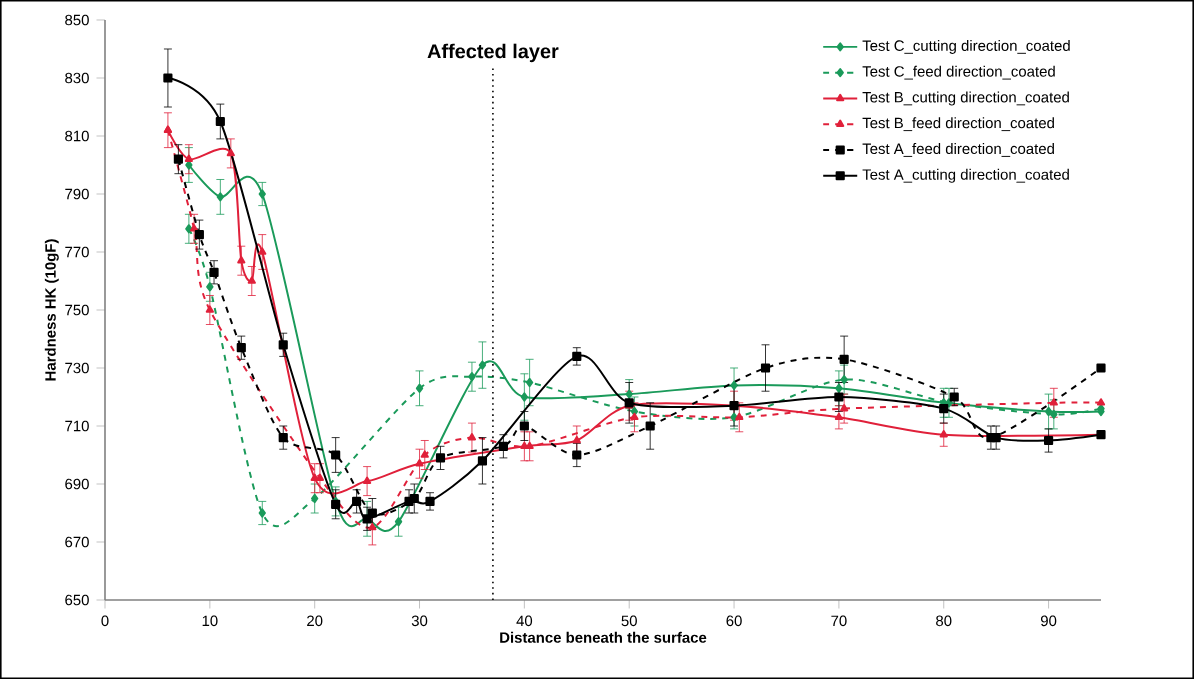  I want to click on x-tick-label: 80, so click(944, 621).